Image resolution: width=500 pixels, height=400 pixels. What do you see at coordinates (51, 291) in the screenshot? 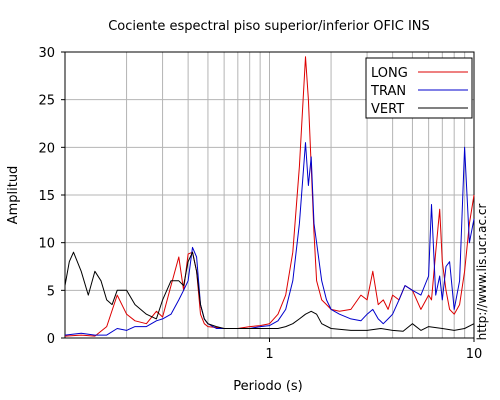
I see `y-tick-label: 5` at bounding box center [51, 291].